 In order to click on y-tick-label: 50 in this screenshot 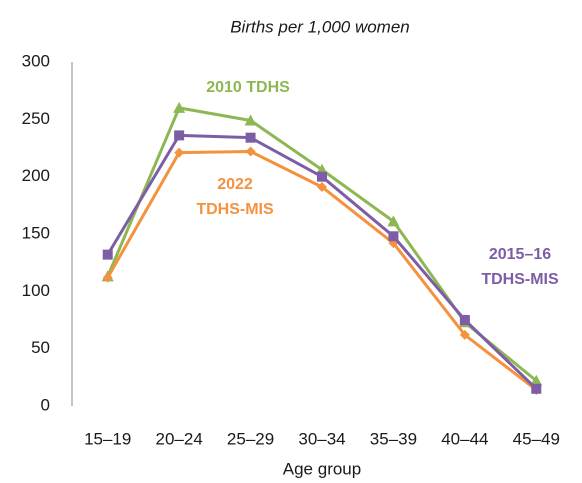, I will do `click(40, 347)`.